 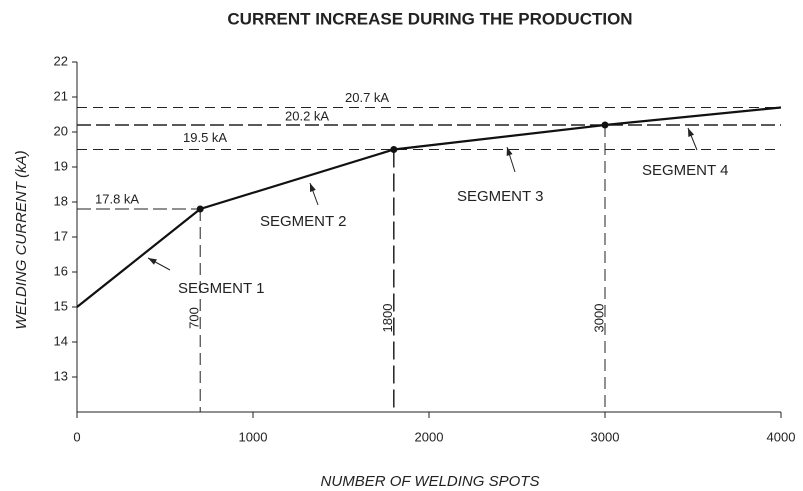 What do you see at coordinates (61, 130) in the screenshot?
I see `y-tick-label: 20` at bounding box center [61, 130].